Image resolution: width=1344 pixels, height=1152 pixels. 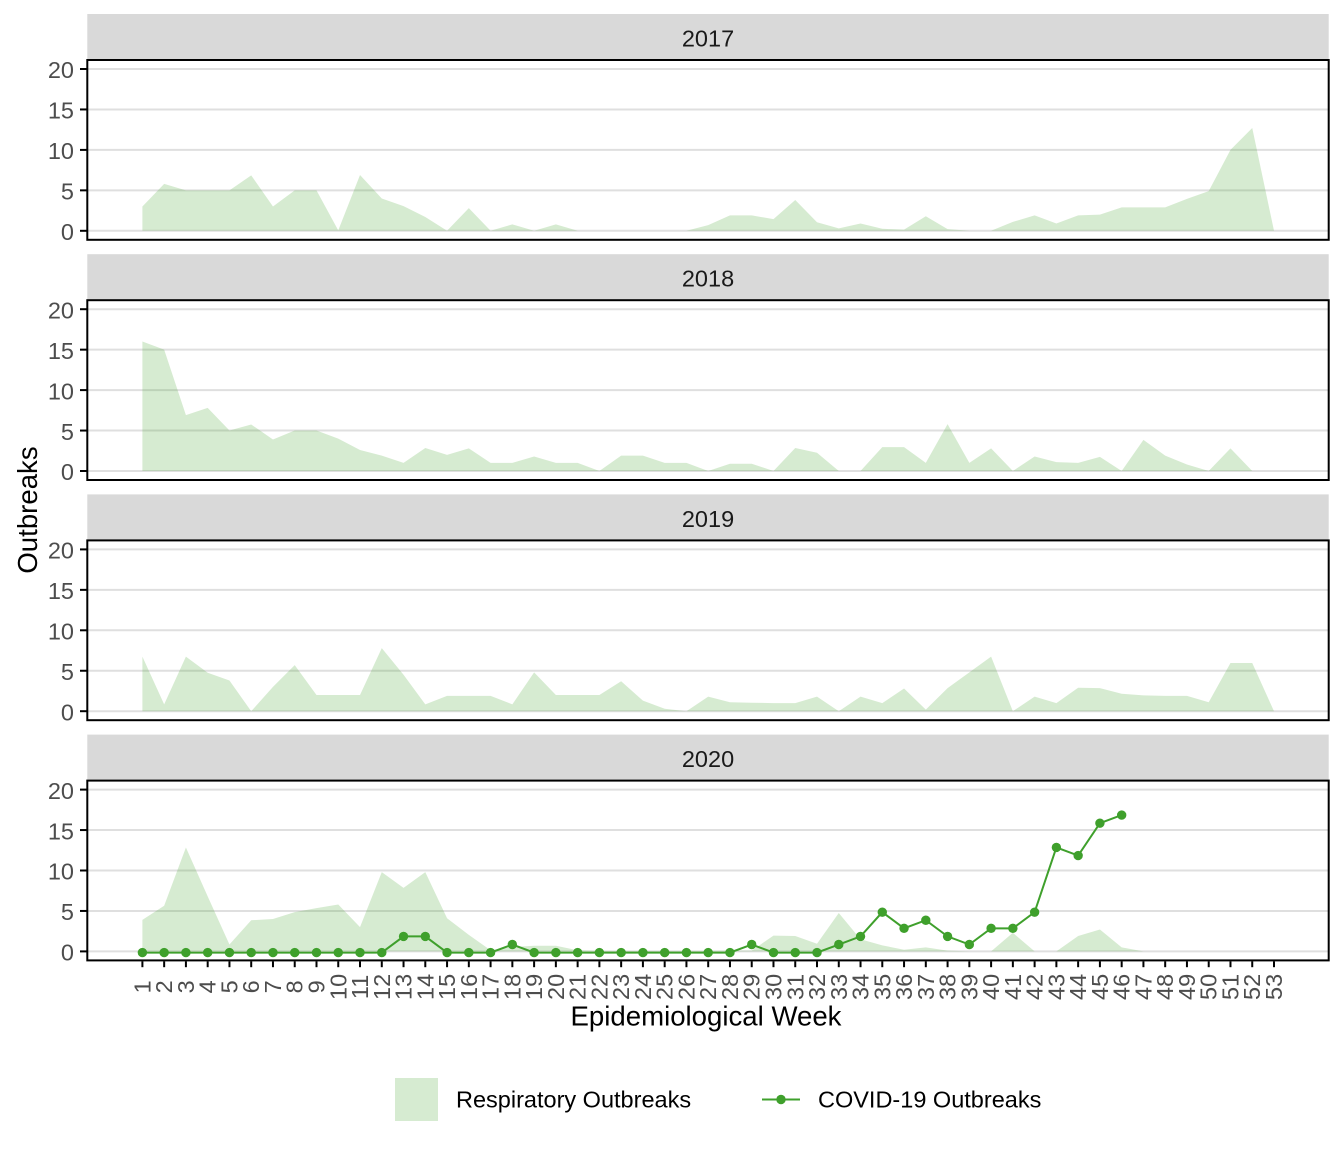 What do you see at coordinates (382, 987) in the screenshot?
I see `svg-text: 12` at bounding box center [382, 987].